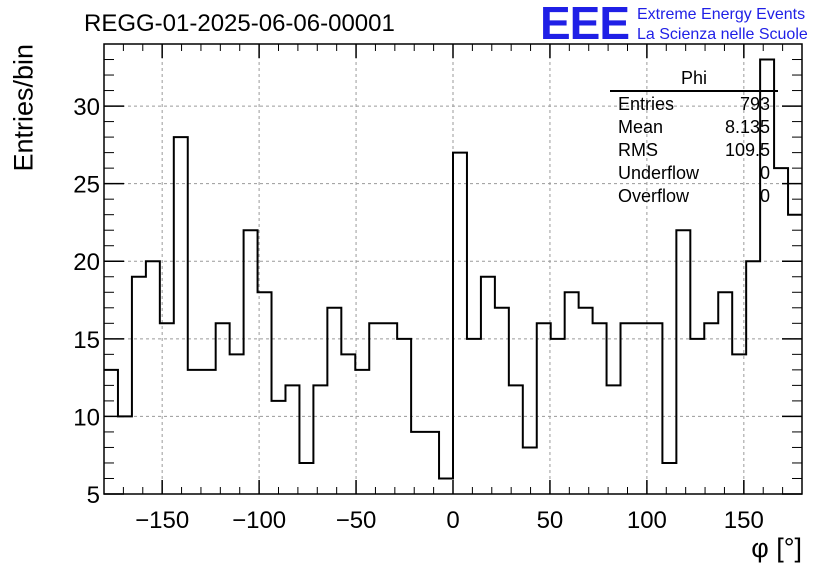  I want to click on logo-line-2: La Scienza nelle Scuole, so click(722, 34).